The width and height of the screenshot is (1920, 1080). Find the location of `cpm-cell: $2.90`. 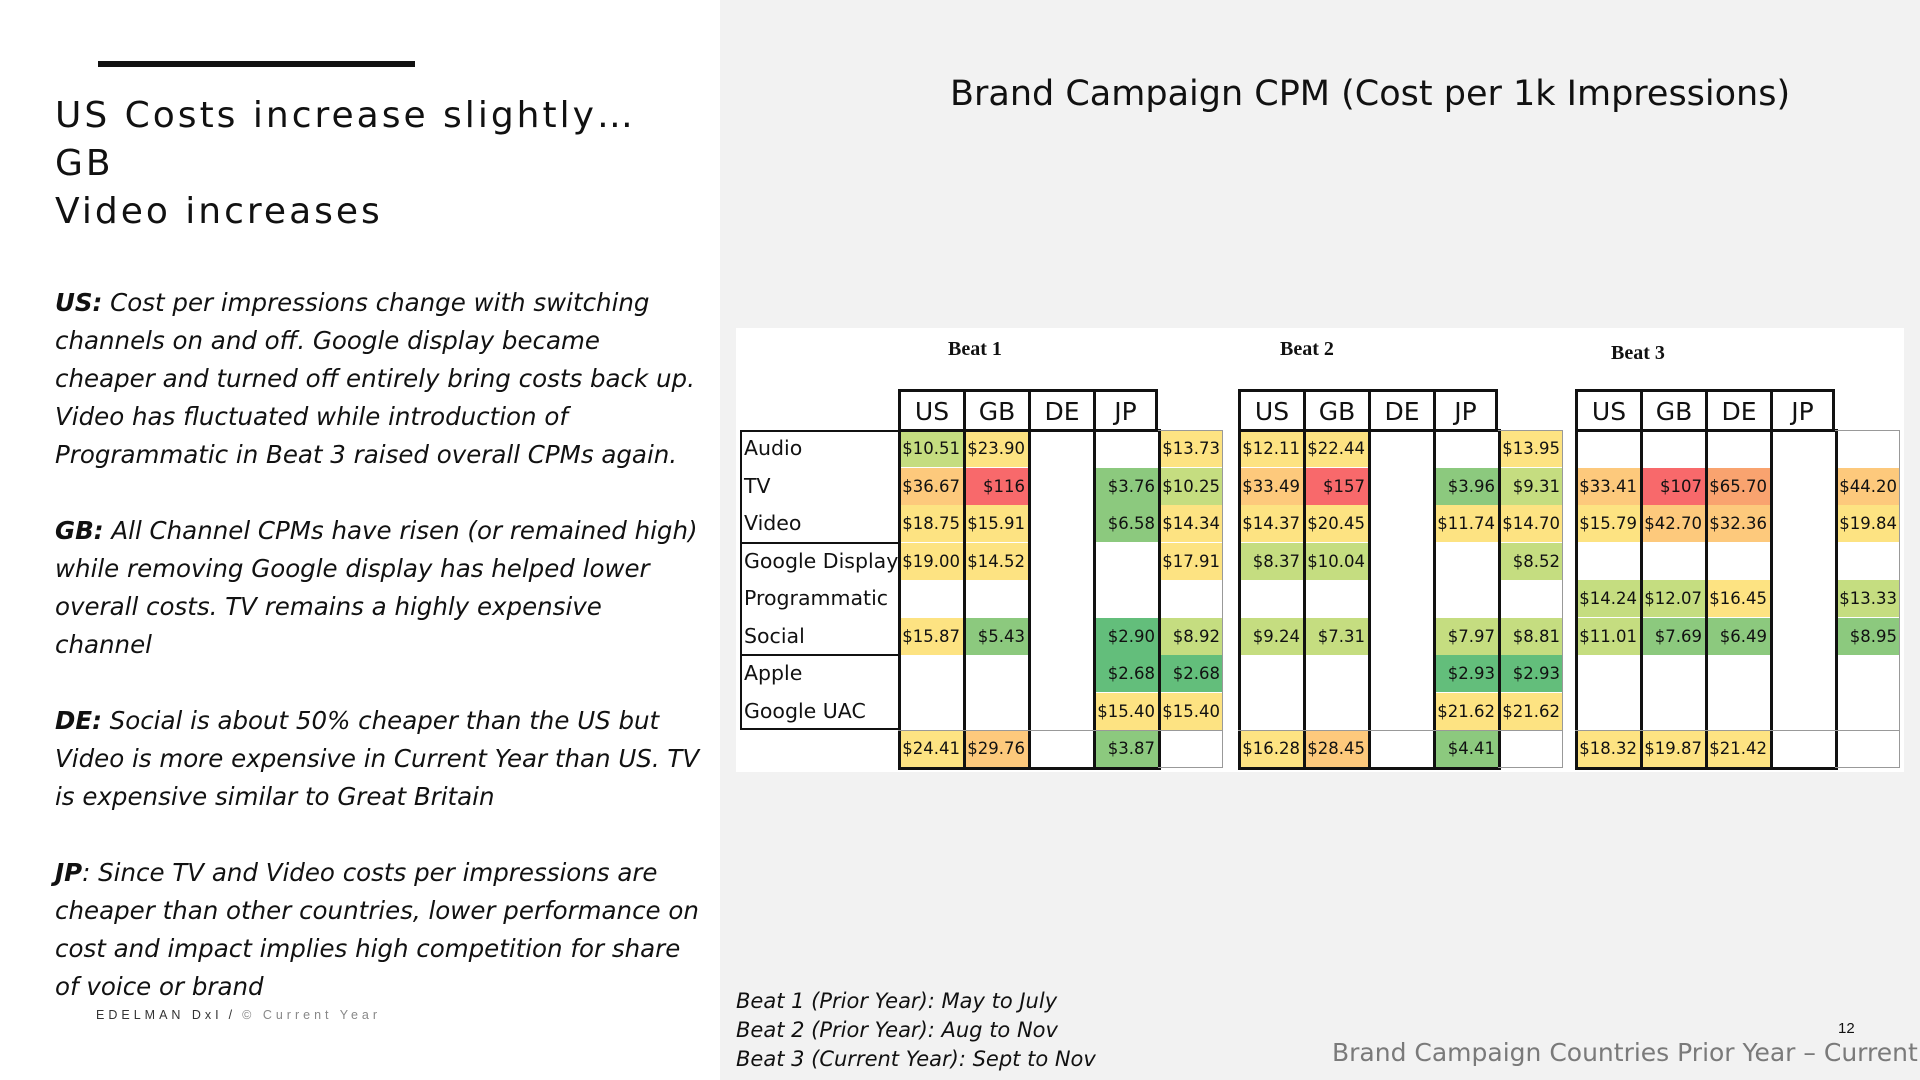

cpm-cell: $2.90 is located at coordinates (1125, 636).